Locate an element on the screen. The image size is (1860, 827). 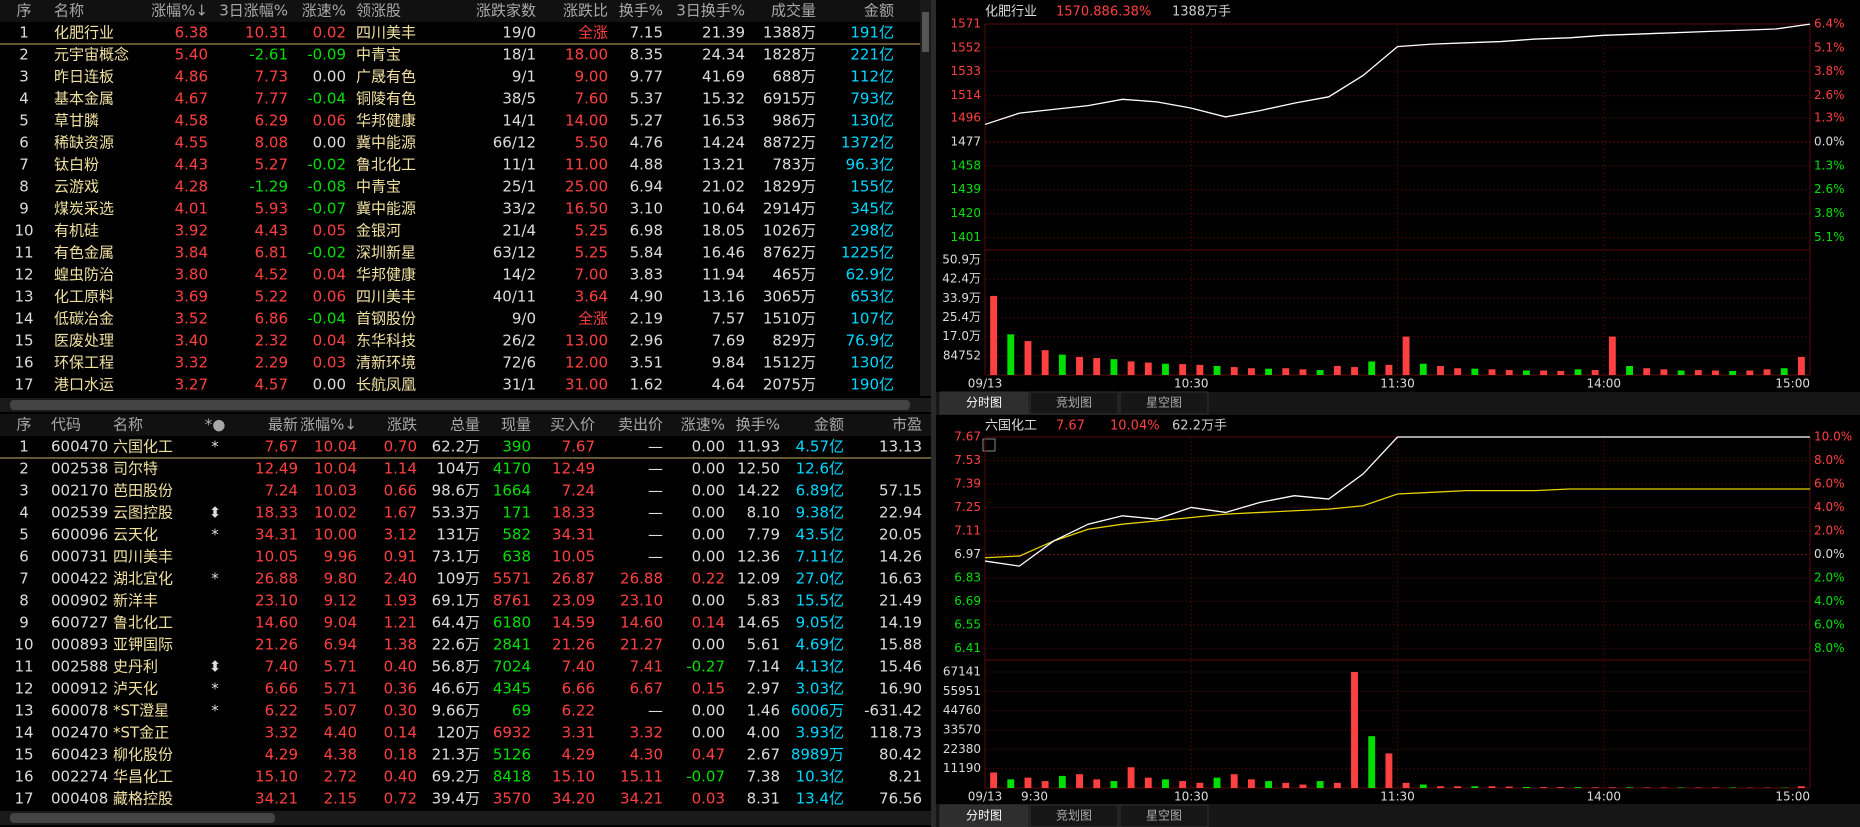
table-cell: 3.32 is located at coordinates (281, 733).